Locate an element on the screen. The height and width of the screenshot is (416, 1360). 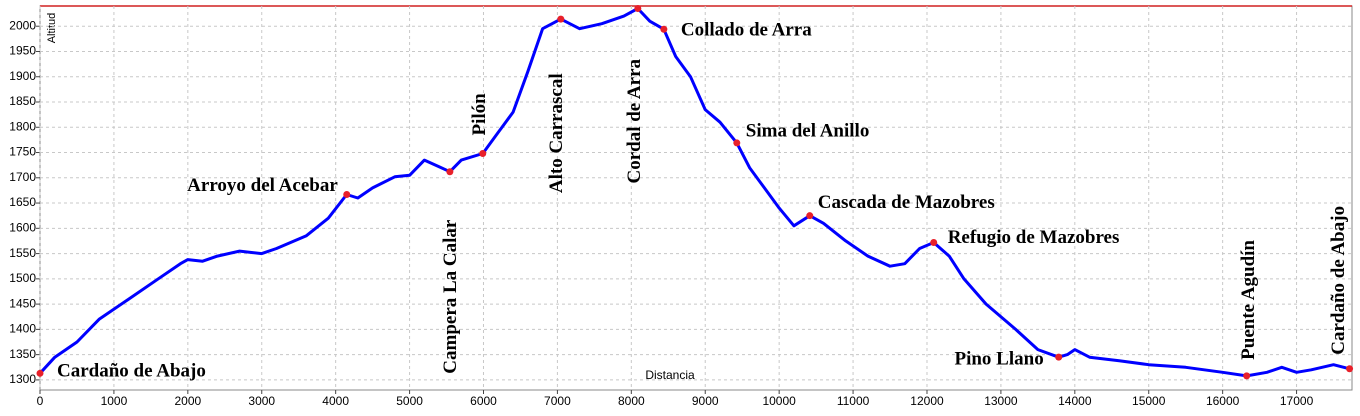
waypoint-label: Collado de Arra is located at coordinates (746, 30).